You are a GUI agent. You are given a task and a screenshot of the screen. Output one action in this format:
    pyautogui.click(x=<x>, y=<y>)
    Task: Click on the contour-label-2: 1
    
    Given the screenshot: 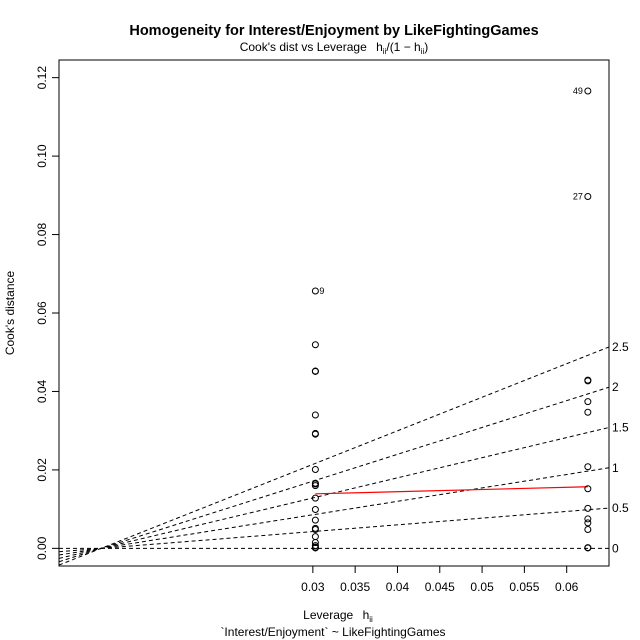 What is the action you would take?
    pyautogui.click(x=615, y=468)
    